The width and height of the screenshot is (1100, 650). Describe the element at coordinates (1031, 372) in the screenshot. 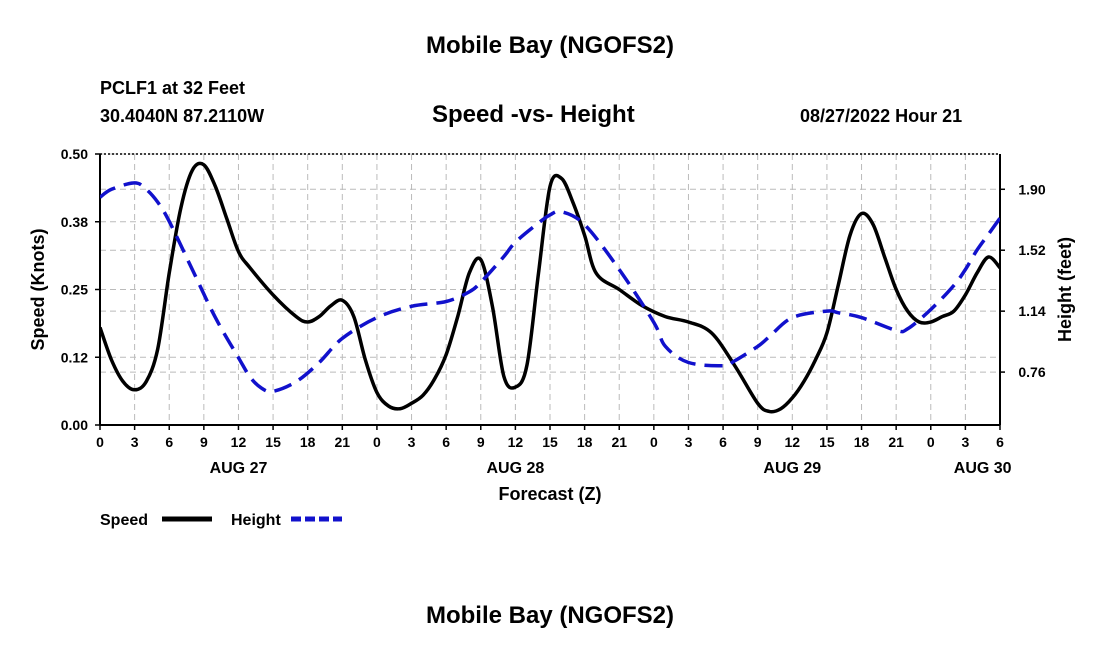

I see `y2-tick-label: 0.76` at that location.